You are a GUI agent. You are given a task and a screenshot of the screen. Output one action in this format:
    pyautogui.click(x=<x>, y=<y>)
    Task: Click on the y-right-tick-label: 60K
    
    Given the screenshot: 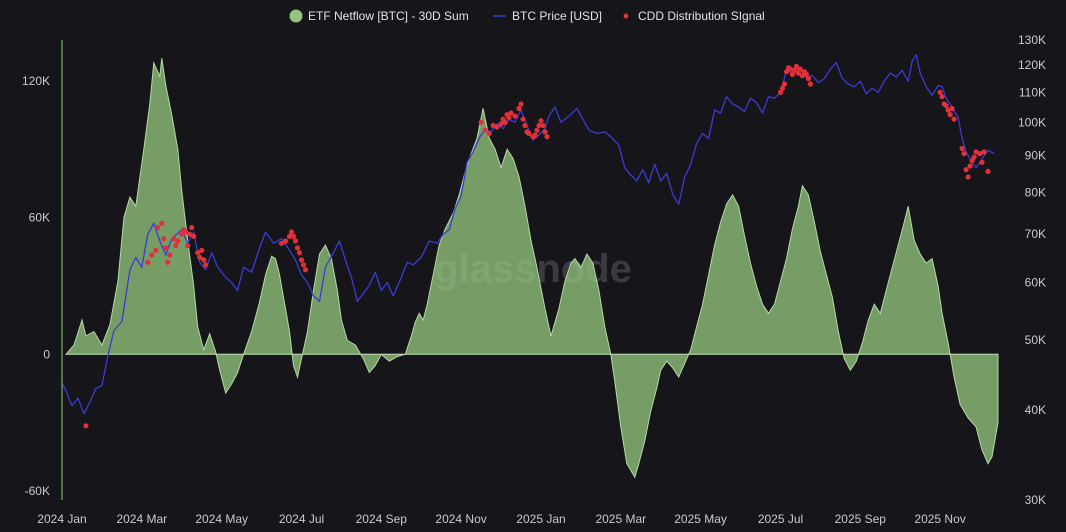 What is the action you would take?
    pyautogui.click(x=1035, y=283)
    